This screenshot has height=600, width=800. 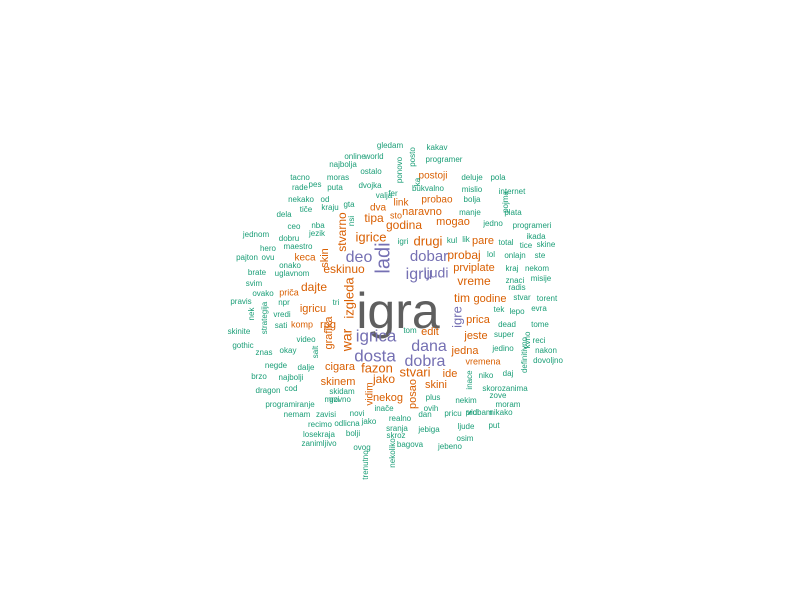 I want to click on cloud-word-183: jebiga, so click(x=428, y=429).